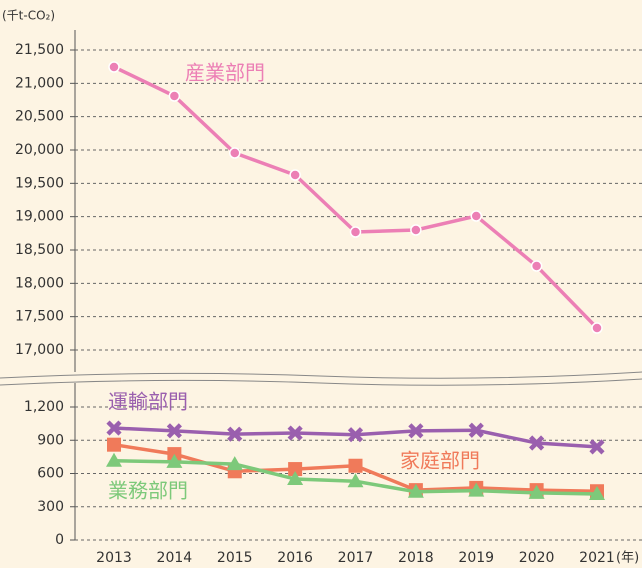 The width and height of the screenshot is (642, 568). Describe the element at coordinates (476, 558) in the screenshot. I see `x-tick-label: 2019` at that location.